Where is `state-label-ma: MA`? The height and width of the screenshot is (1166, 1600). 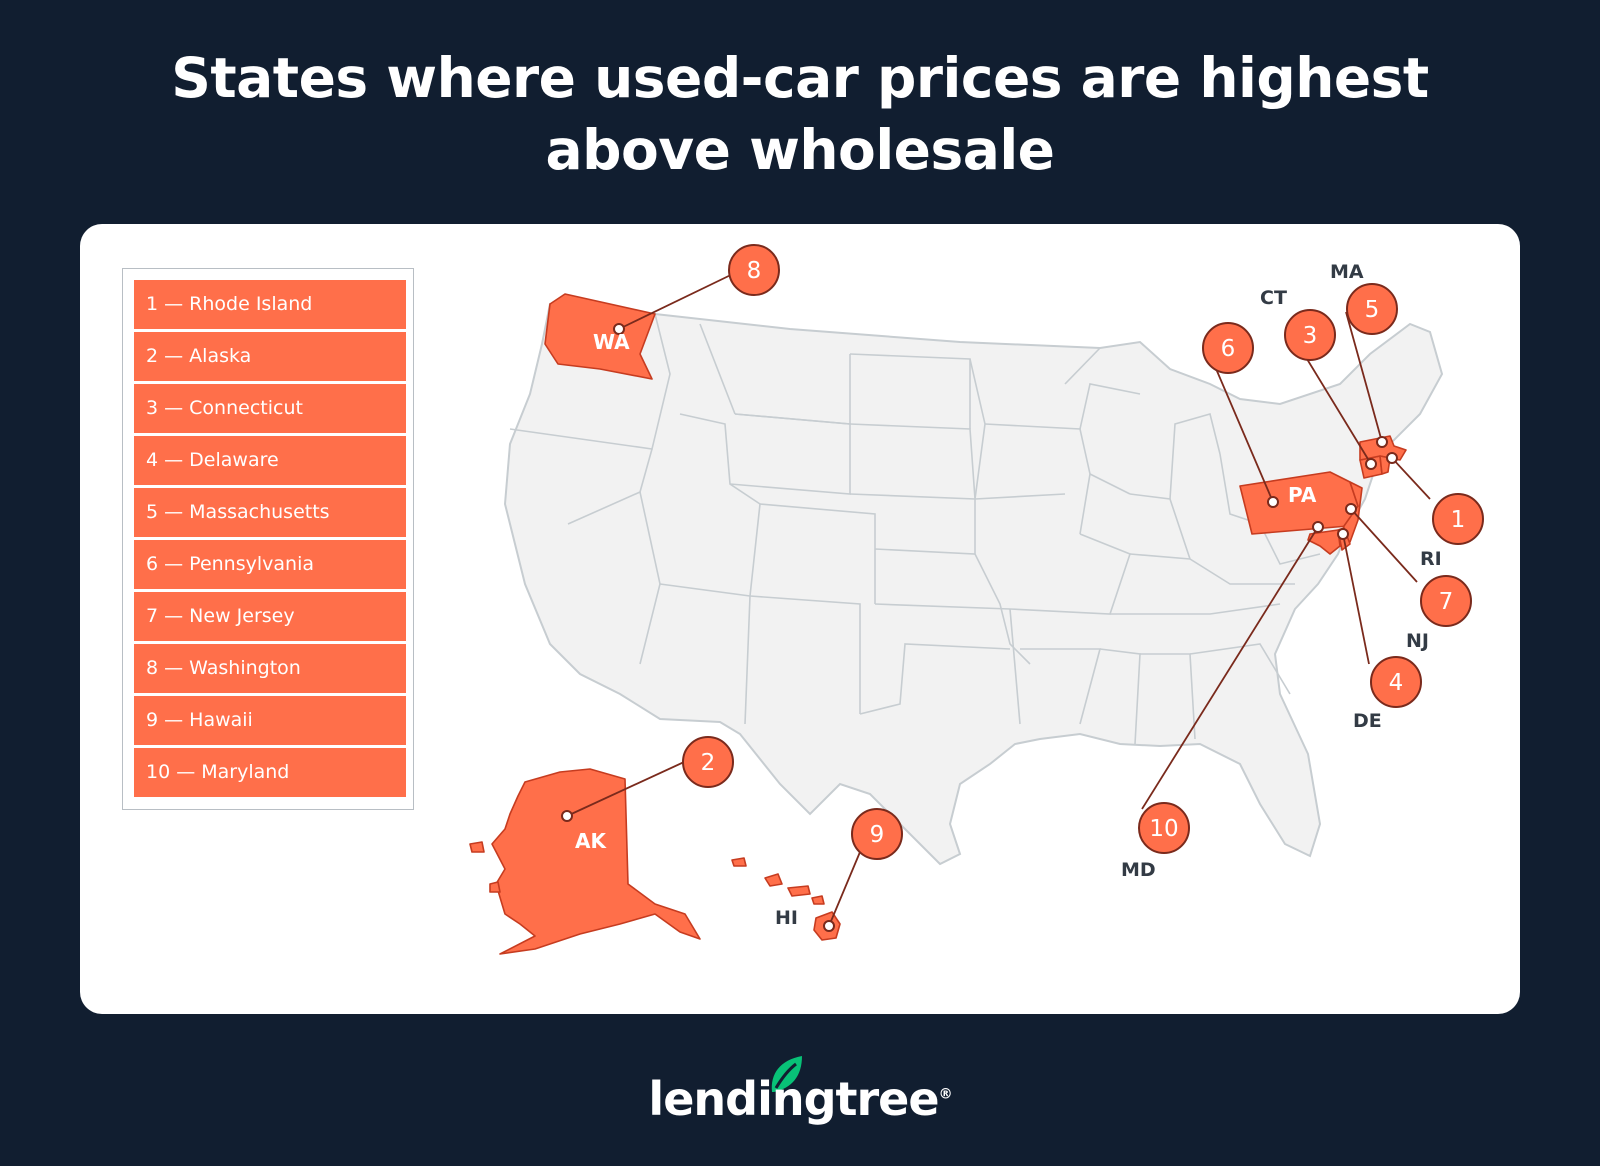
state-label-ma: MA is located at coordinates (1347, 272).